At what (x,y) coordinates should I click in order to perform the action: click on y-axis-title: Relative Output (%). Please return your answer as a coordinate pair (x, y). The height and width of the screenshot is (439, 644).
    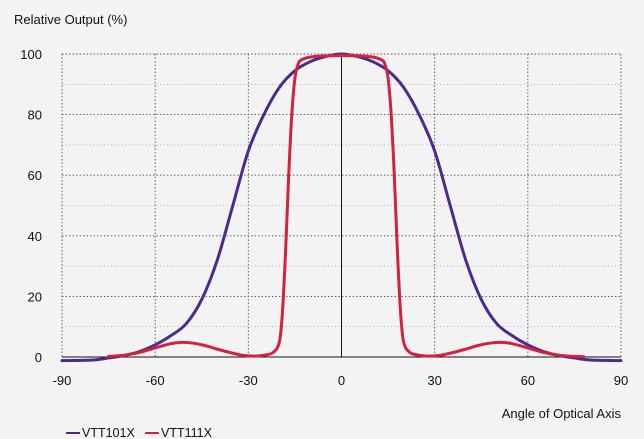
    Looking at the image, I should click on (70, 19).